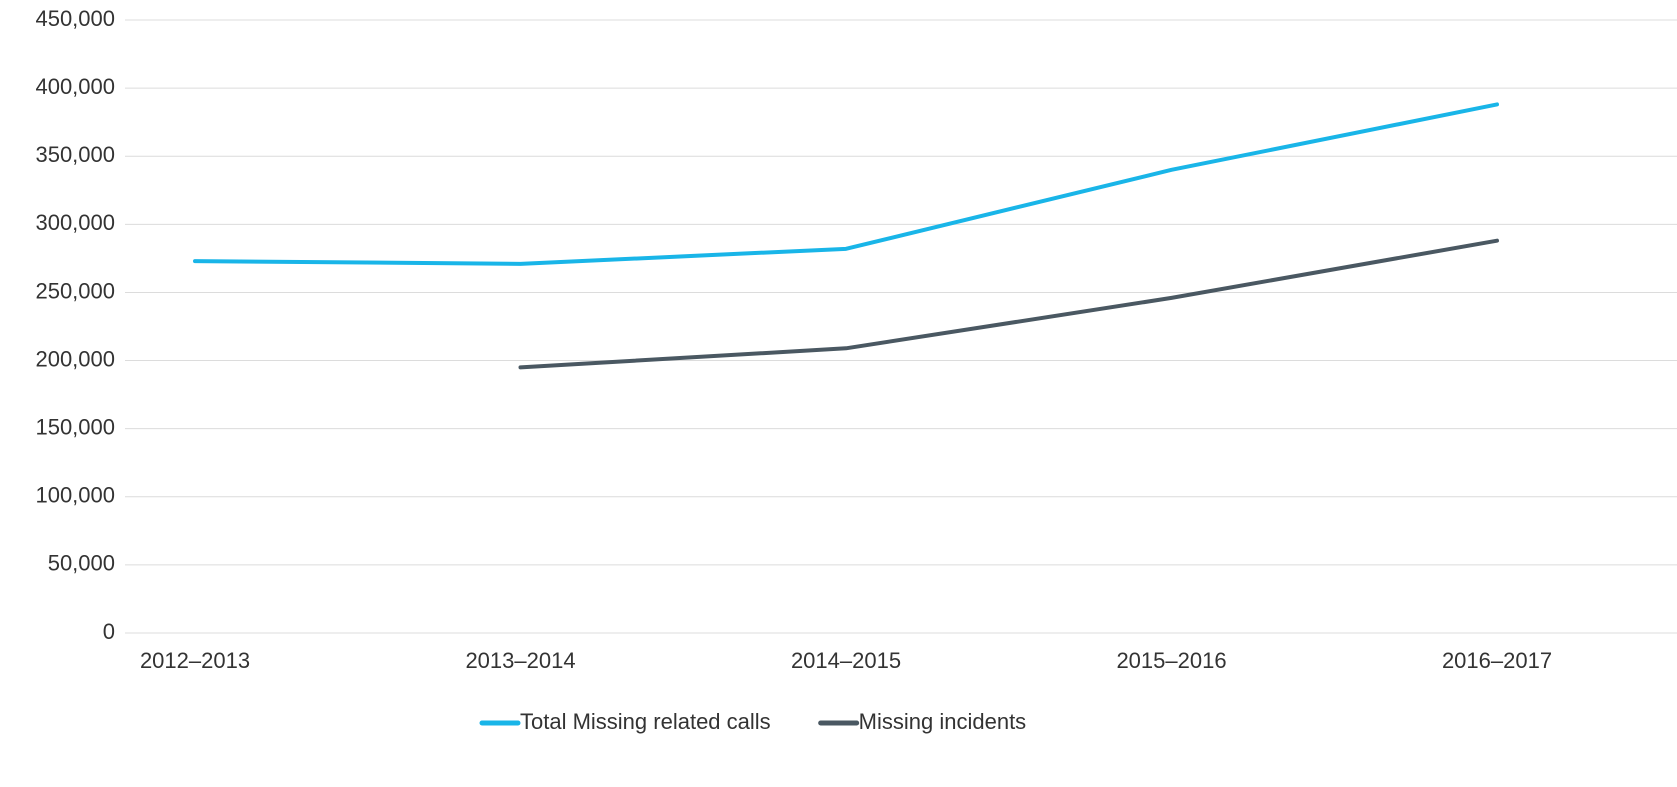 The width and height of the screenshot is (1677, 787). I want to click on x-tick-label: 2016–2017, so click(1497, 660).